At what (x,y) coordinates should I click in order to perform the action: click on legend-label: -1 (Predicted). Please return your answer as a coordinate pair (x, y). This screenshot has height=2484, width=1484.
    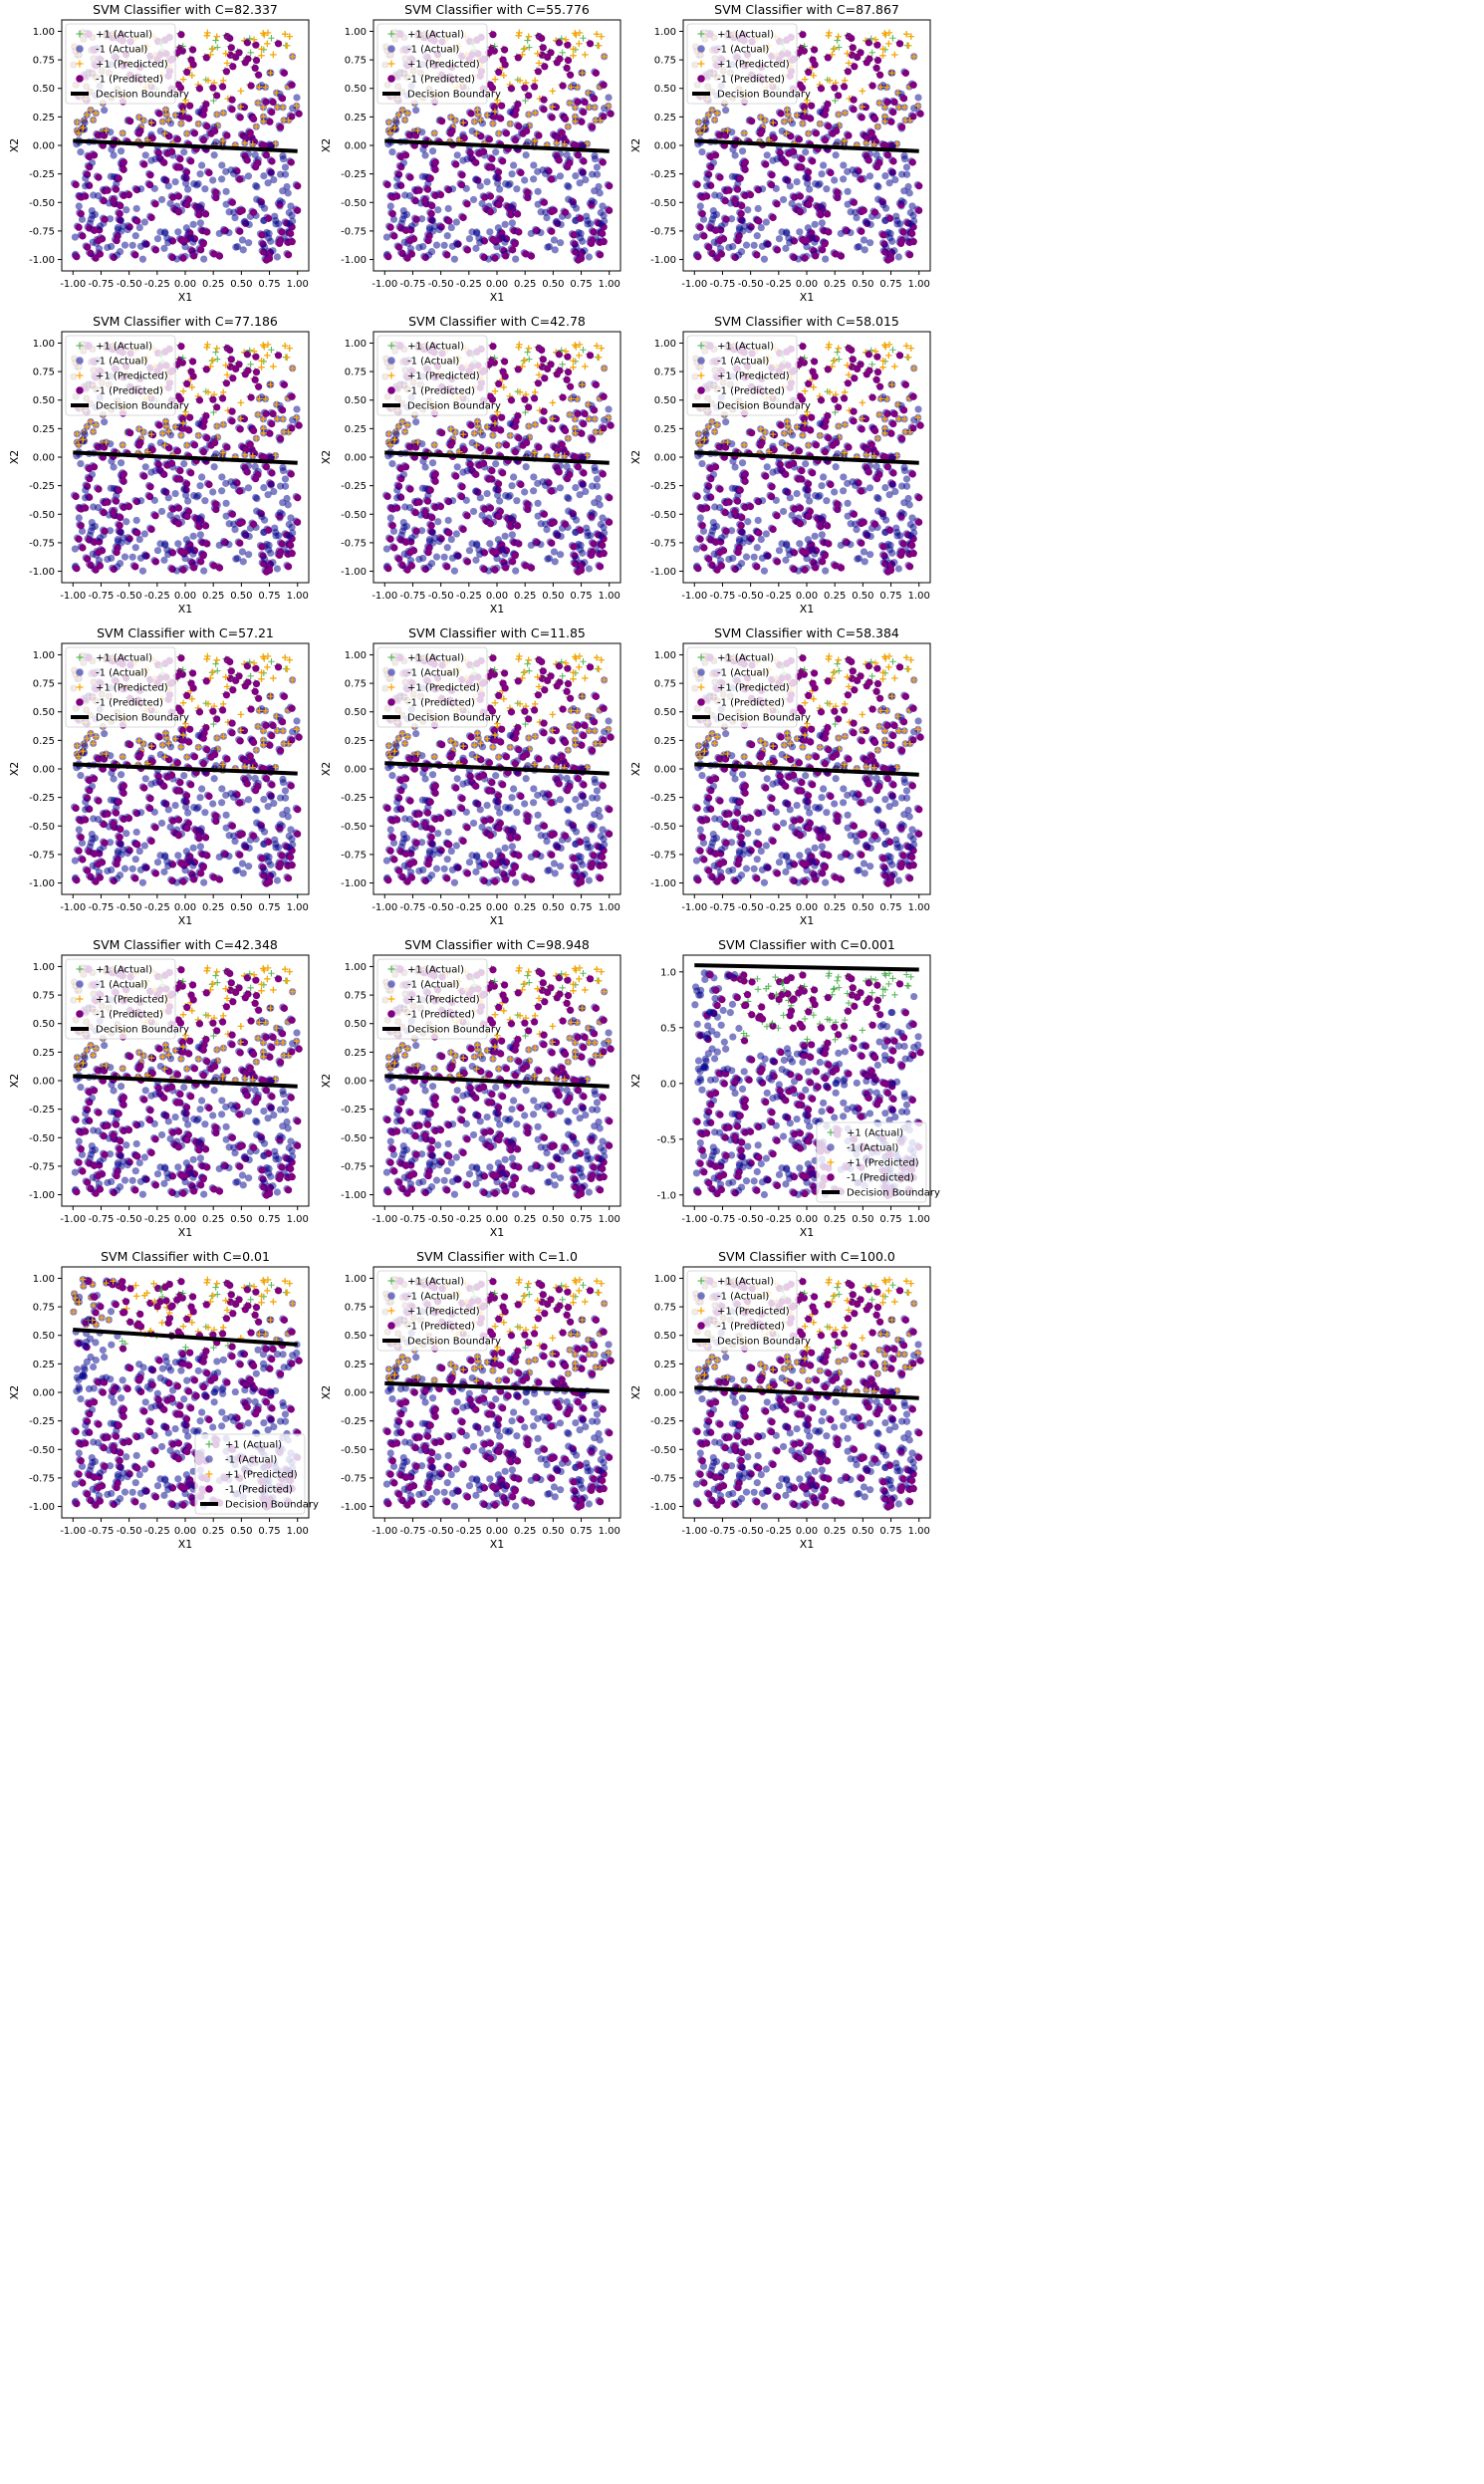
    Looking at the image, I should click on (751, 80).